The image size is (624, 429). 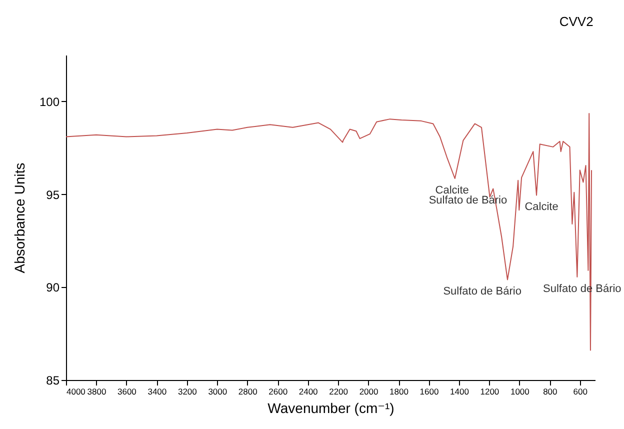 What do you see at coordinates (278, 391) in the screenshot?
I see `x-tick-label: 2600` at bounding box center [278, 391].